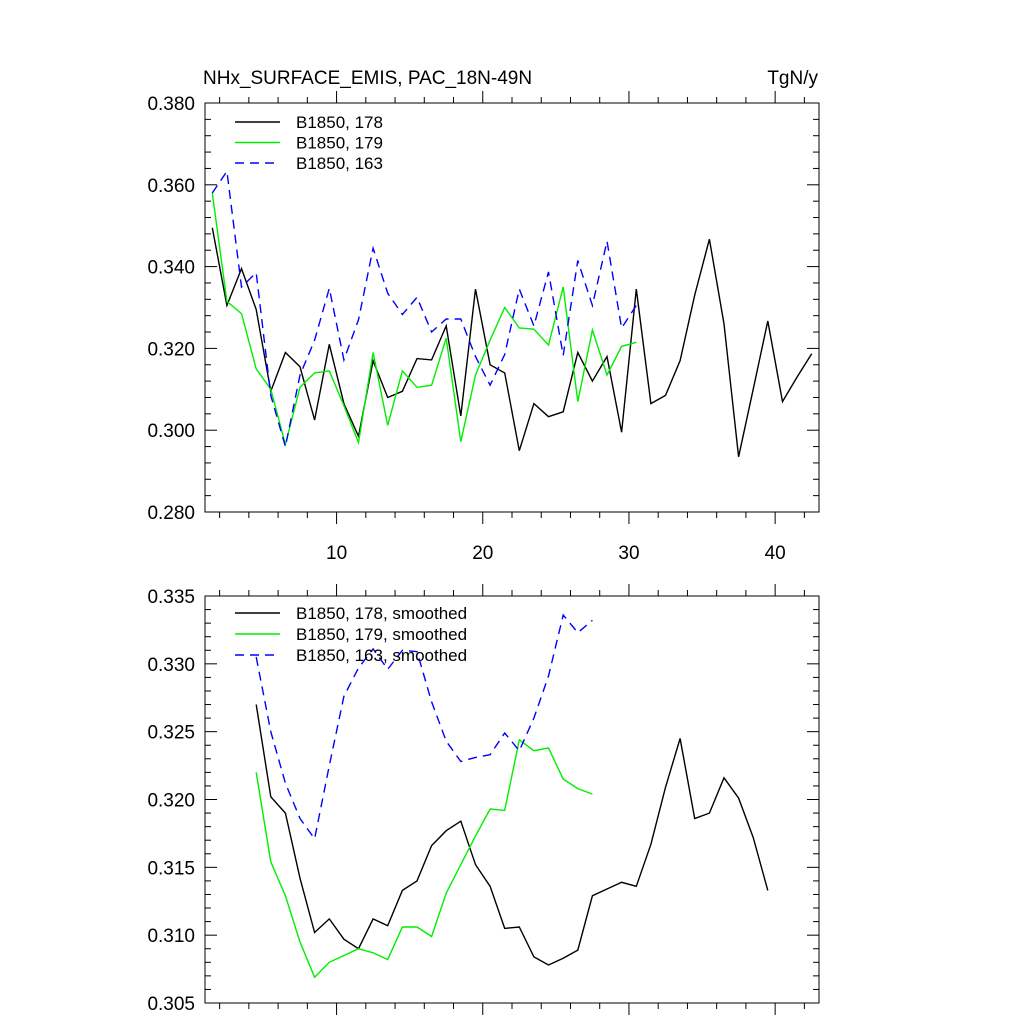 Image resolution: width=1024 pixels, height=1024 pixels. Describe the element at coordinates (381, 655) in the screenshot. I see `legend-label: B1850, 163, smoothed` at that location.